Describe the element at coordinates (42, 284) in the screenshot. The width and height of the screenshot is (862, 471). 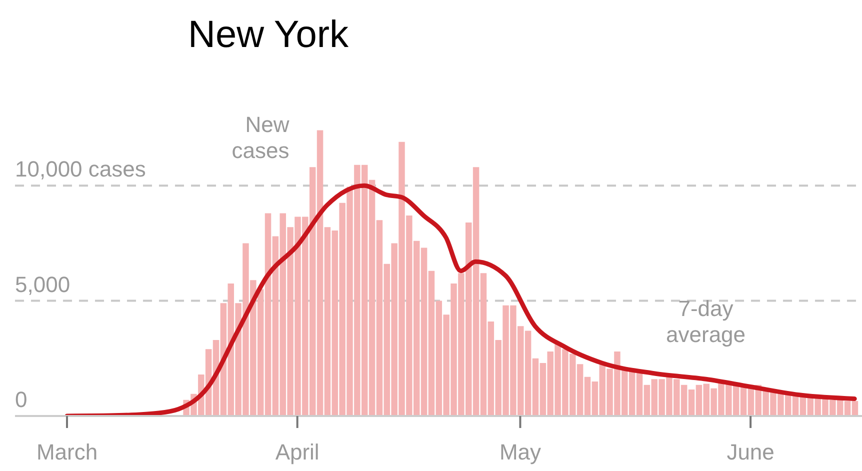
I see `y-tick-label: 5,000` at that location.